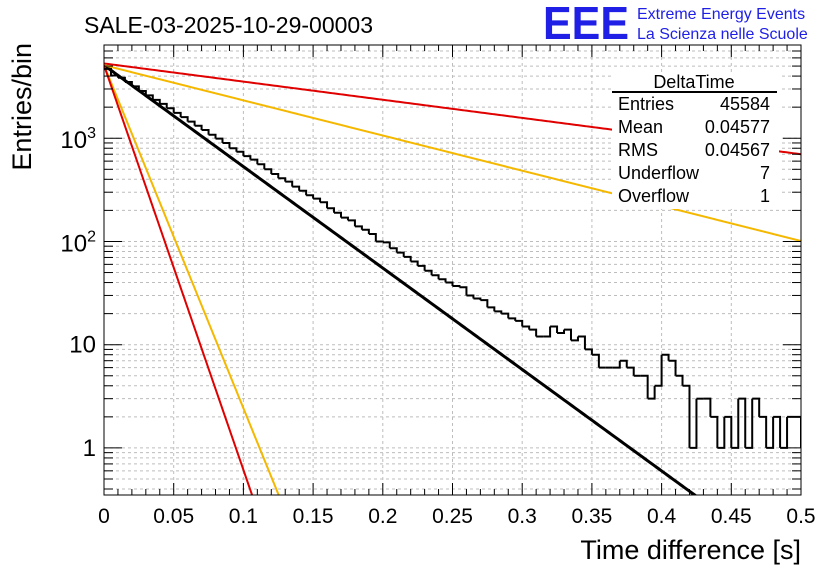  I want to click on y-tick-label: 10², so click(78, 242).